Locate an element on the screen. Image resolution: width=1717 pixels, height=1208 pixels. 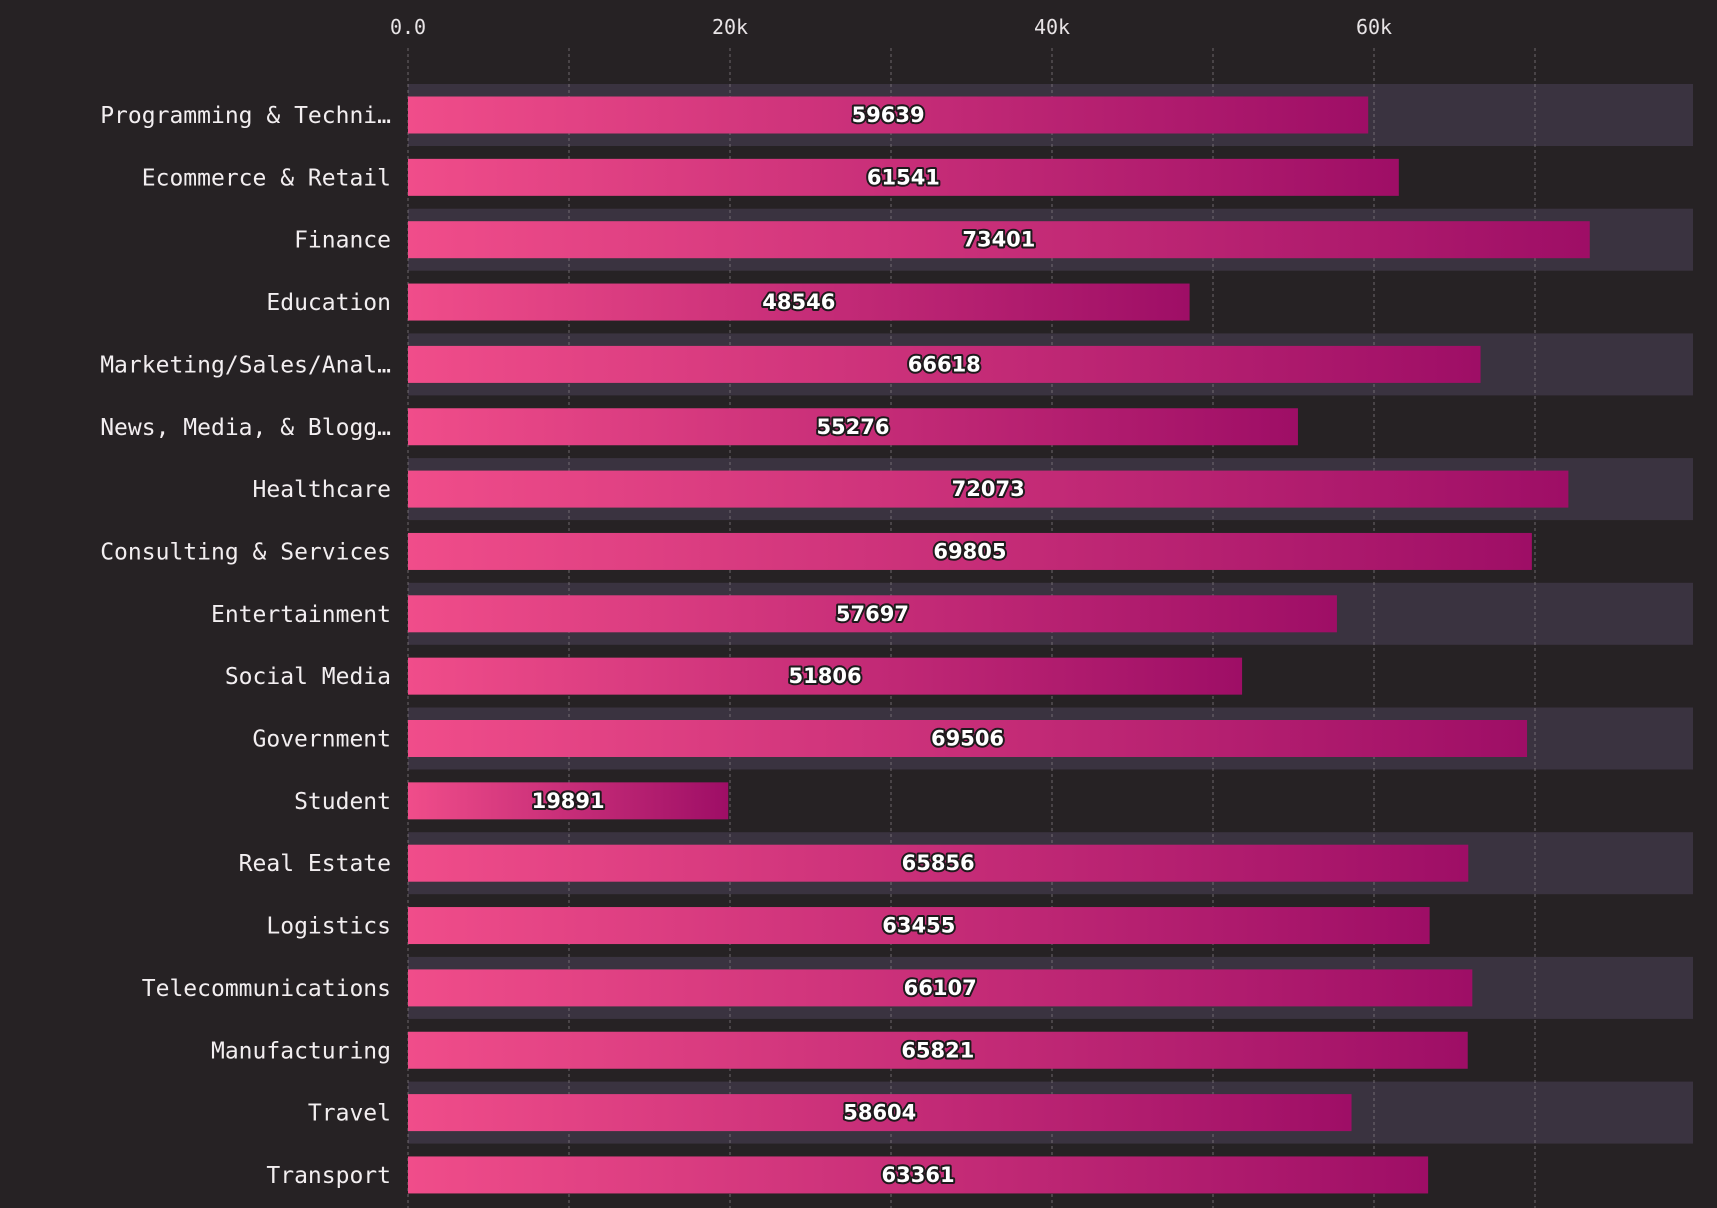
value-label: 73401 is located at coordinates (998, 240).